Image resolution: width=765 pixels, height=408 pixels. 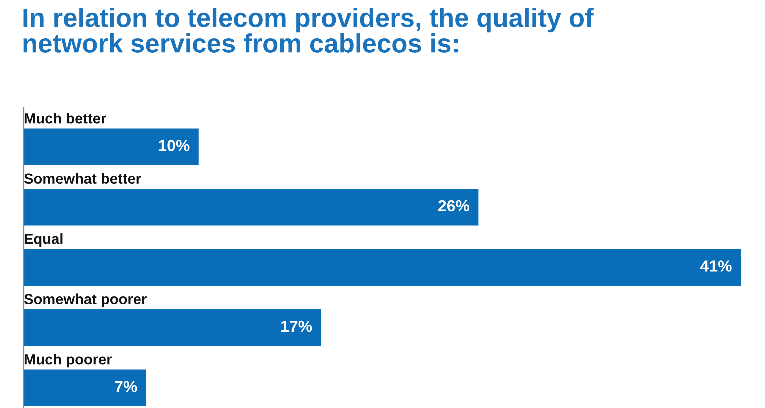 What do you see at coordinates (83, 178) in the screenshot?
I see `y-tick-label: Somewhat better` at bounding box center [83, 178].